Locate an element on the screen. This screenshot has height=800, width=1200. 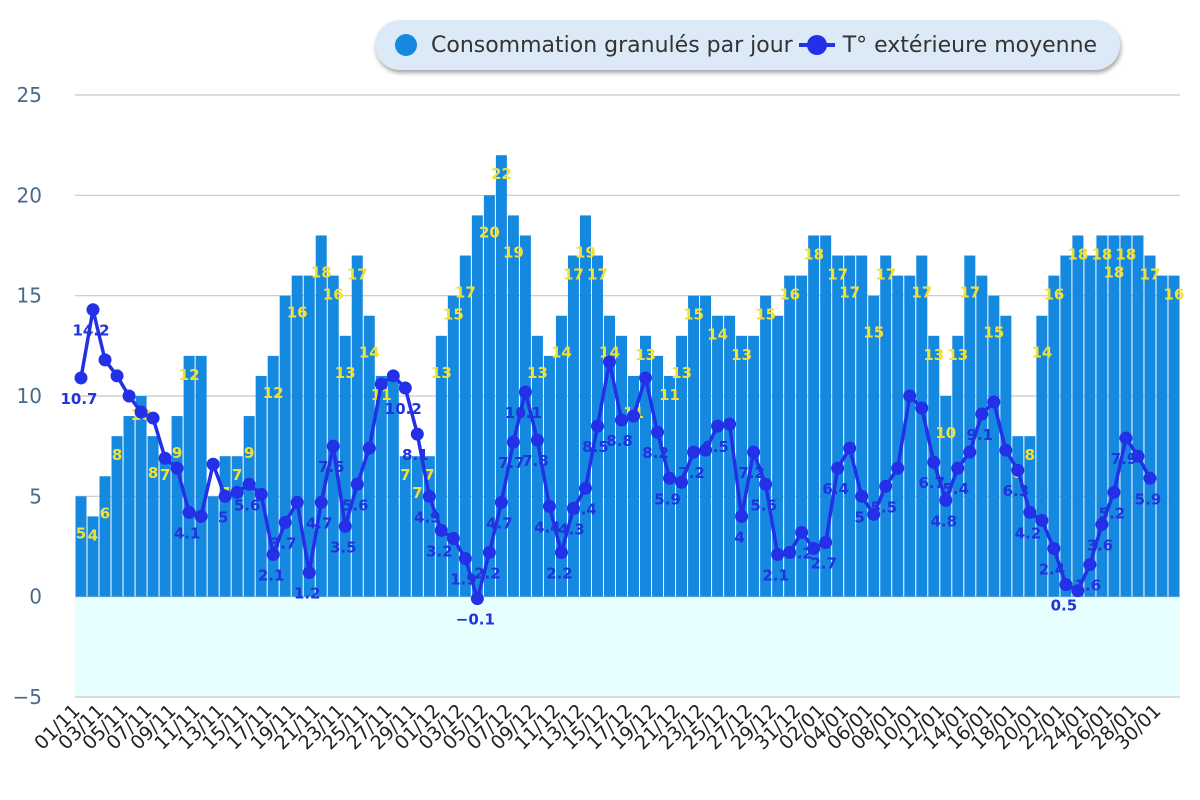
legend-item-temperature: T° extérieure moyenne is located at coordinates (945, 45).